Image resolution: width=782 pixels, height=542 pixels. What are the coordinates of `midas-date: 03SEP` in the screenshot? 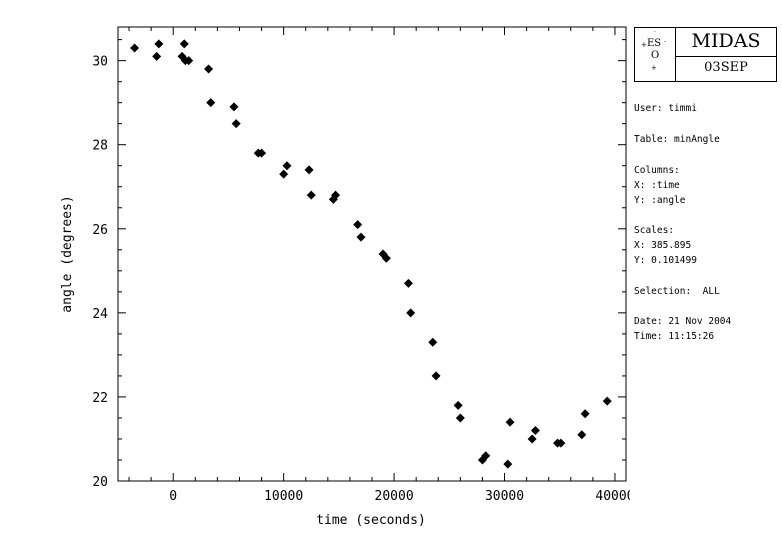 It's located at (726, 67).